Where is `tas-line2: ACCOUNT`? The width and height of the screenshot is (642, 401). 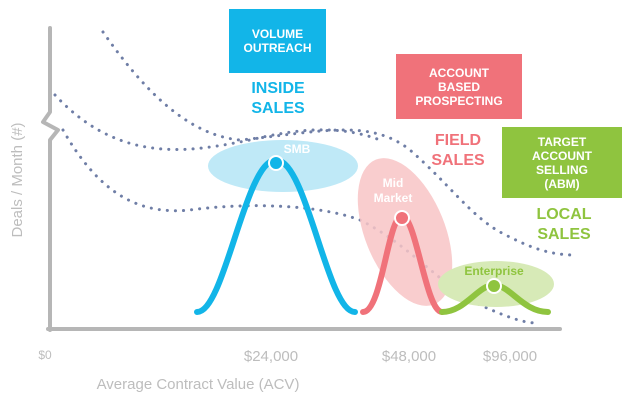 tas-line2: ACCOUNT is located at coordinates (562, 155).